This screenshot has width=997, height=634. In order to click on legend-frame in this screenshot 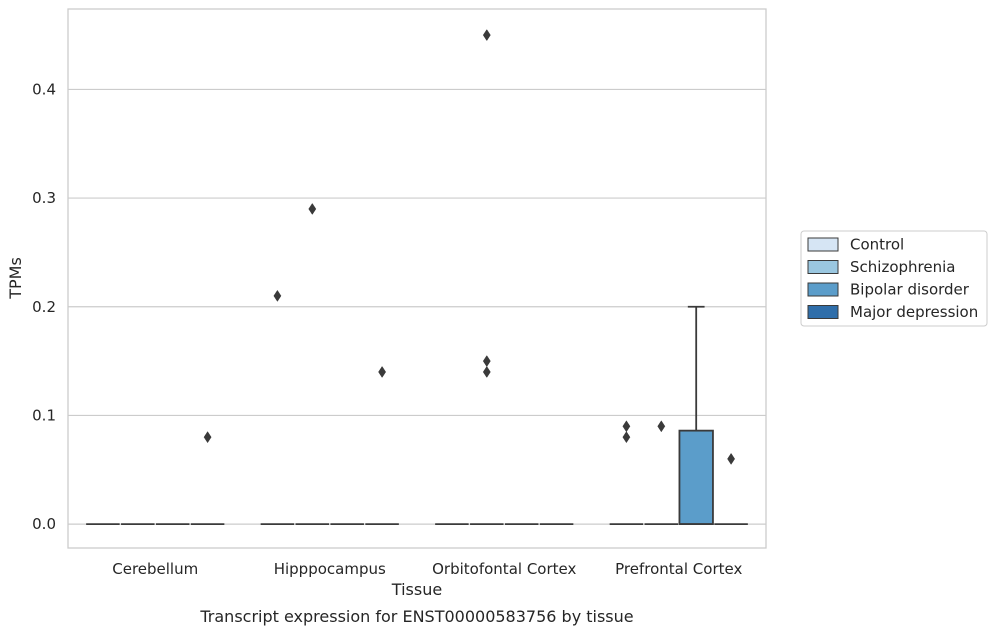, I will do `click(894, 278)`.